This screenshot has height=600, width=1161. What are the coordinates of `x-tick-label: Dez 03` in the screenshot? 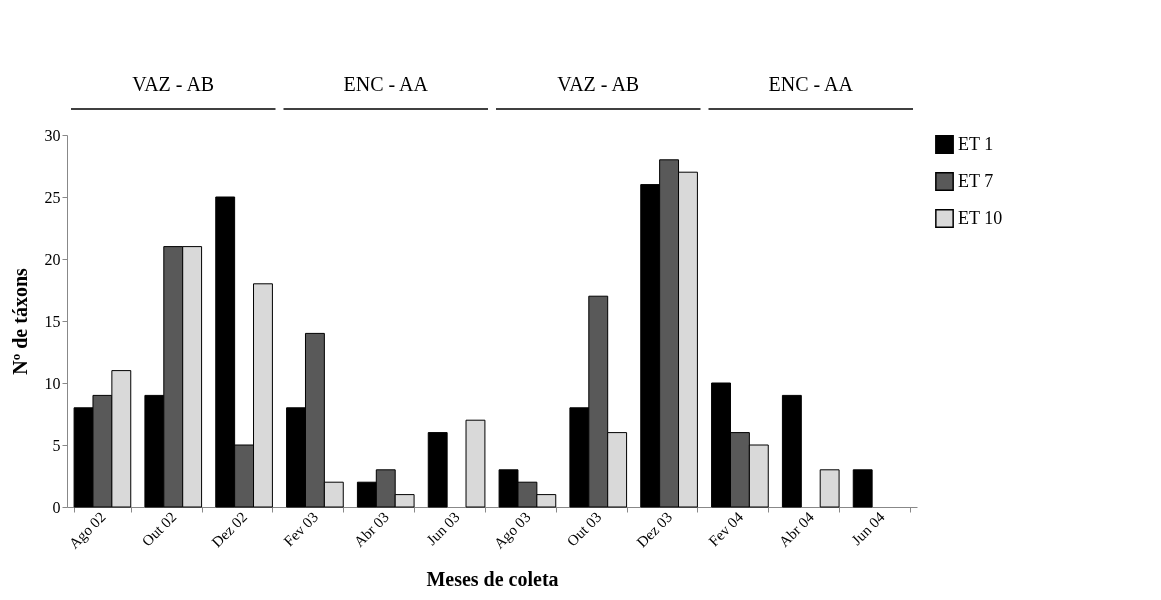 It's located at (654, 529).